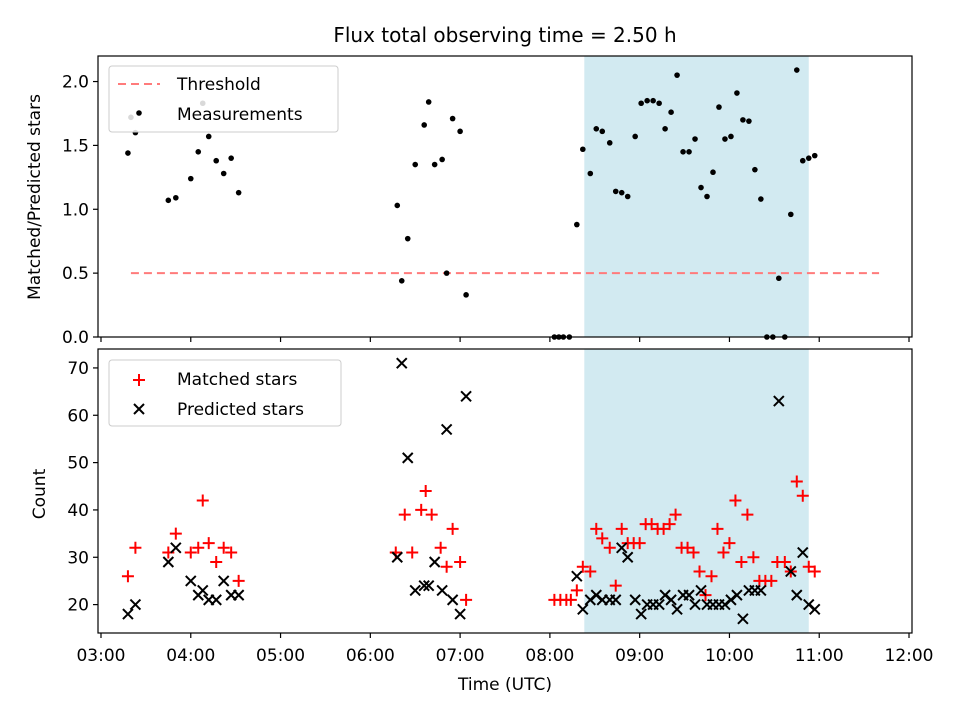 The height and width of the screenshot is (720, 960). What do you see at coordinates (504, 685) in the screenshot?
I see `x-axis-label: Time (UTC)` at bounding box center [504, 685].